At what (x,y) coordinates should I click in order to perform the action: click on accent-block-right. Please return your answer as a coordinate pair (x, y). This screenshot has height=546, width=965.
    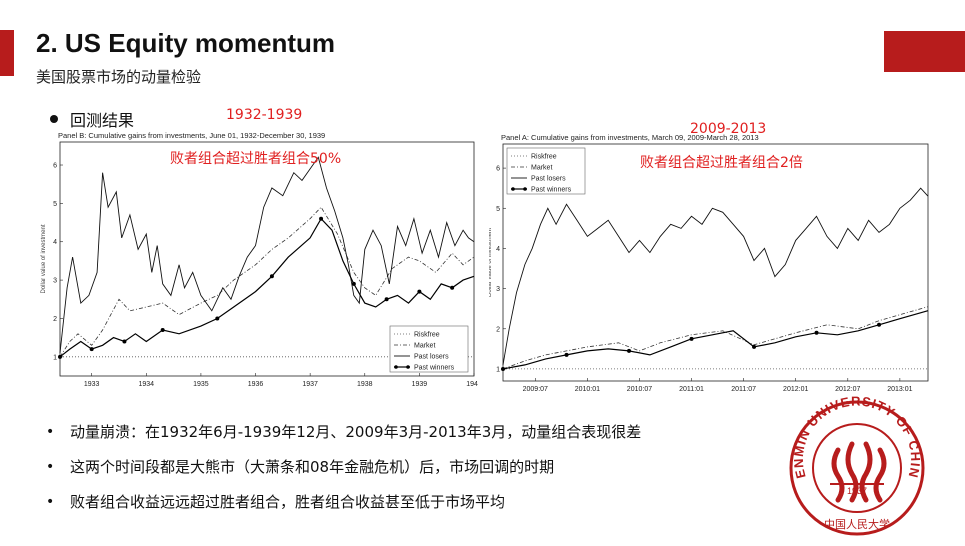
    Looking at the image, I should click on (924, 51).